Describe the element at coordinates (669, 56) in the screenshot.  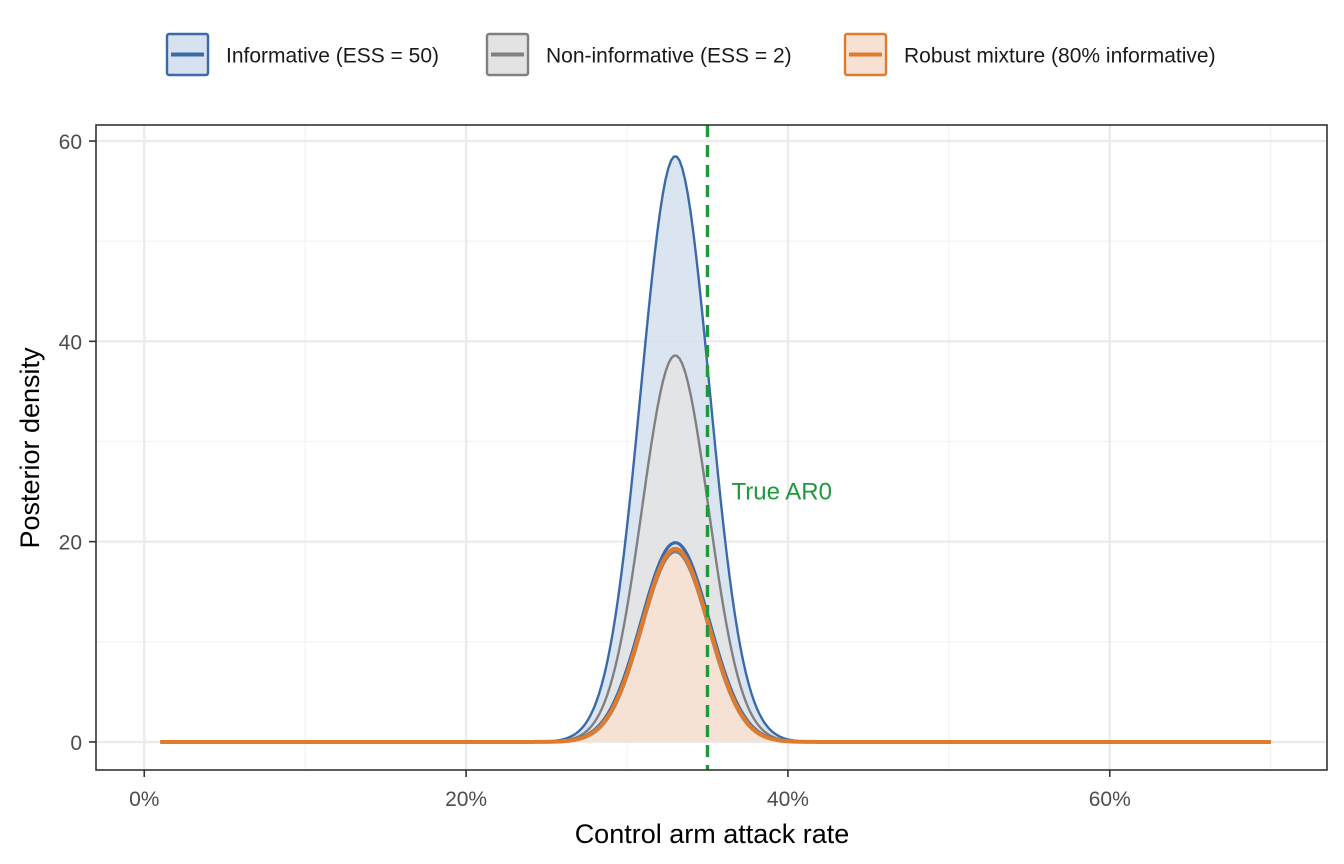
I see `legend-label-non-informative-ess-2: Non-informative (ESS = 2)` at that location.